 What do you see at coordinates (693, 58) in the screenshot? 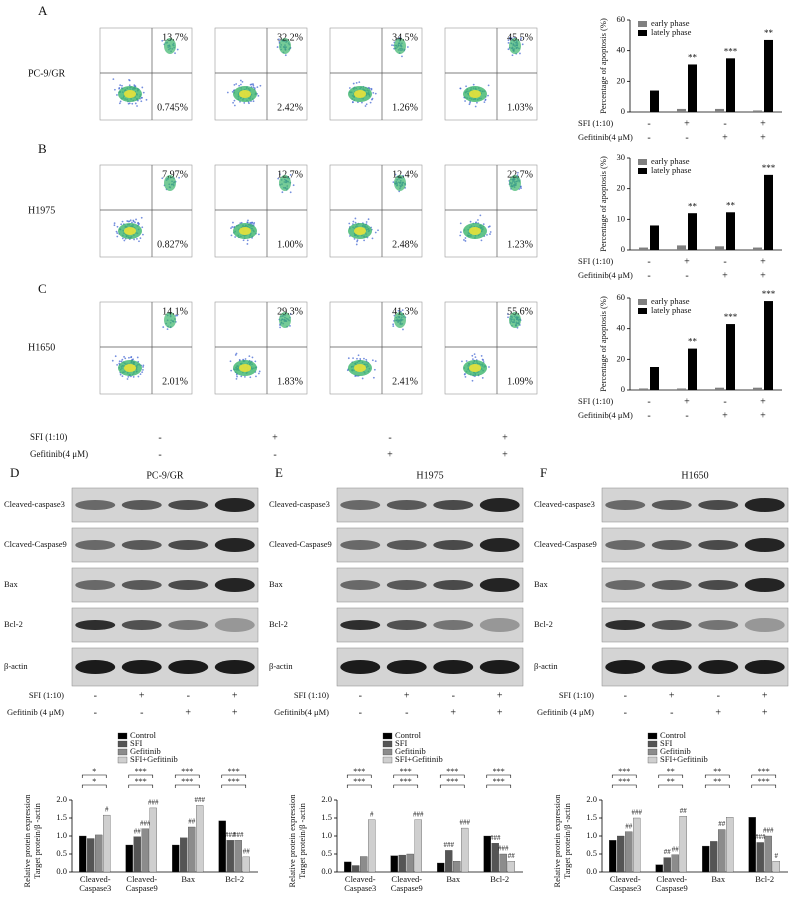
I see `significance: **` at bounding box center [693, 58].